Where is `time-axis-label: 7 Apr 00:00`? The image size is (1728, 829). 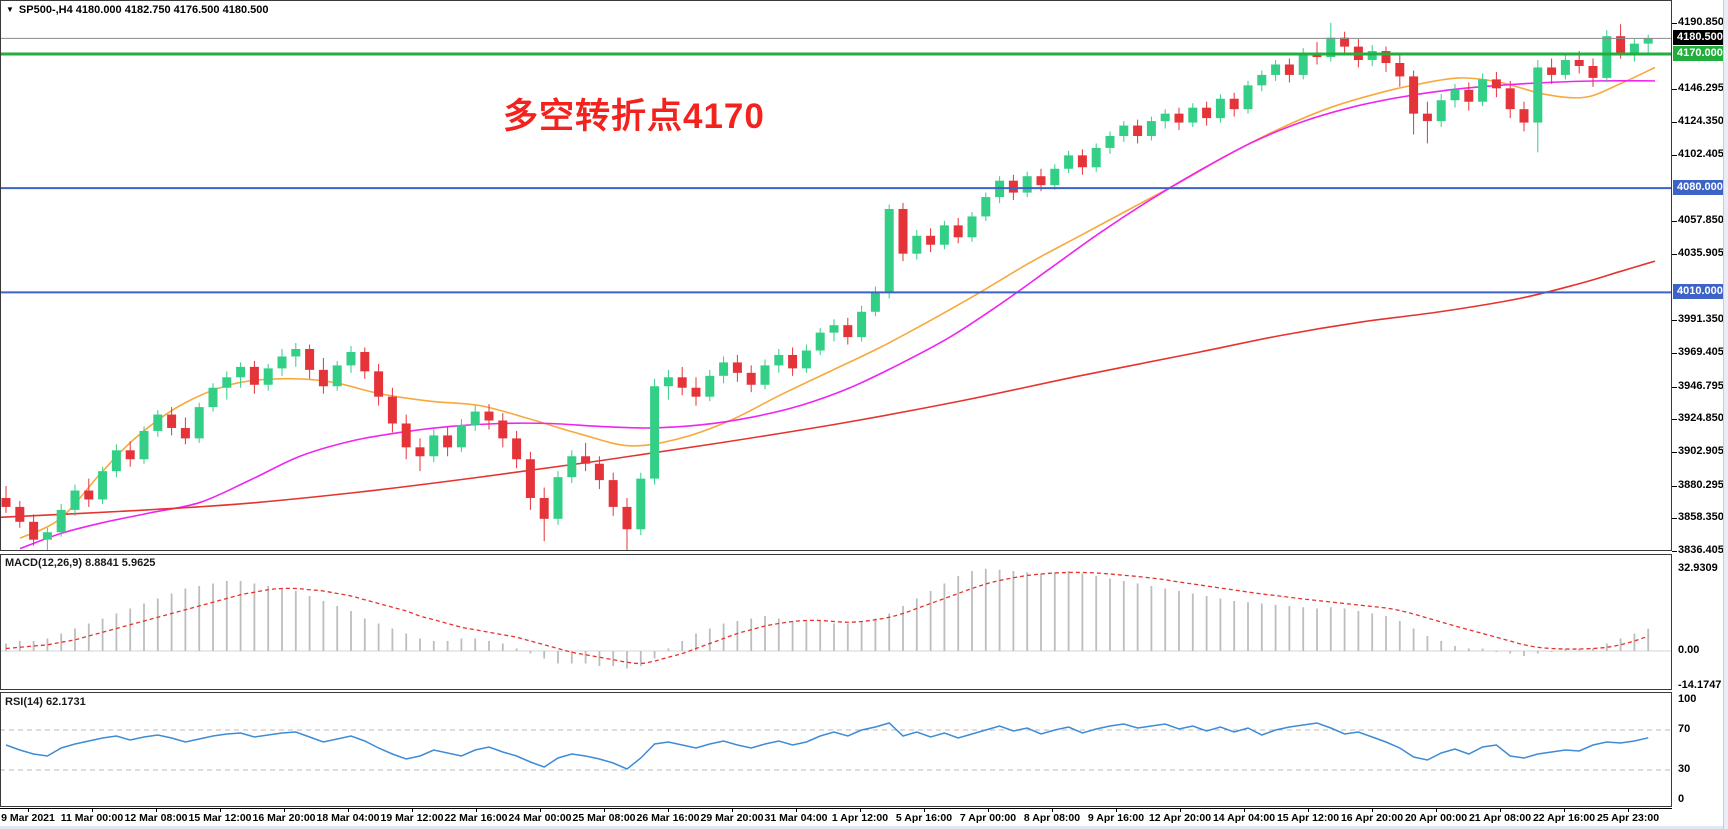 time-axis-label: 7 Apr 00:00 is located at coordinates (988, 818).